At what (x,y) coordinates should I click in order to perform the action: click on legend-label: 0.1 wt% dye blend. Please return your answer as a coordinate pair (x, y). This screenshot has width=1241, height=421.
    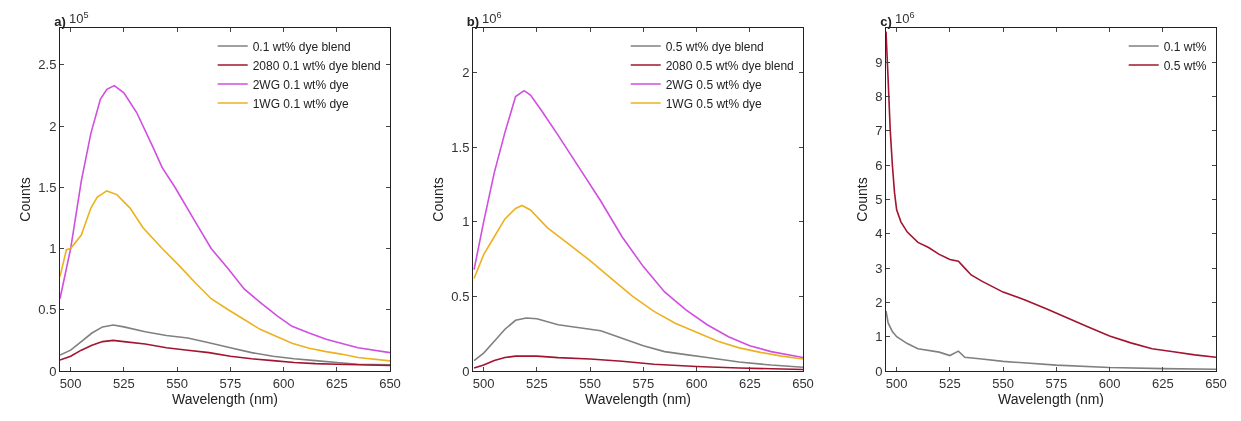
    Looking at the image, I should click on (301, 46).